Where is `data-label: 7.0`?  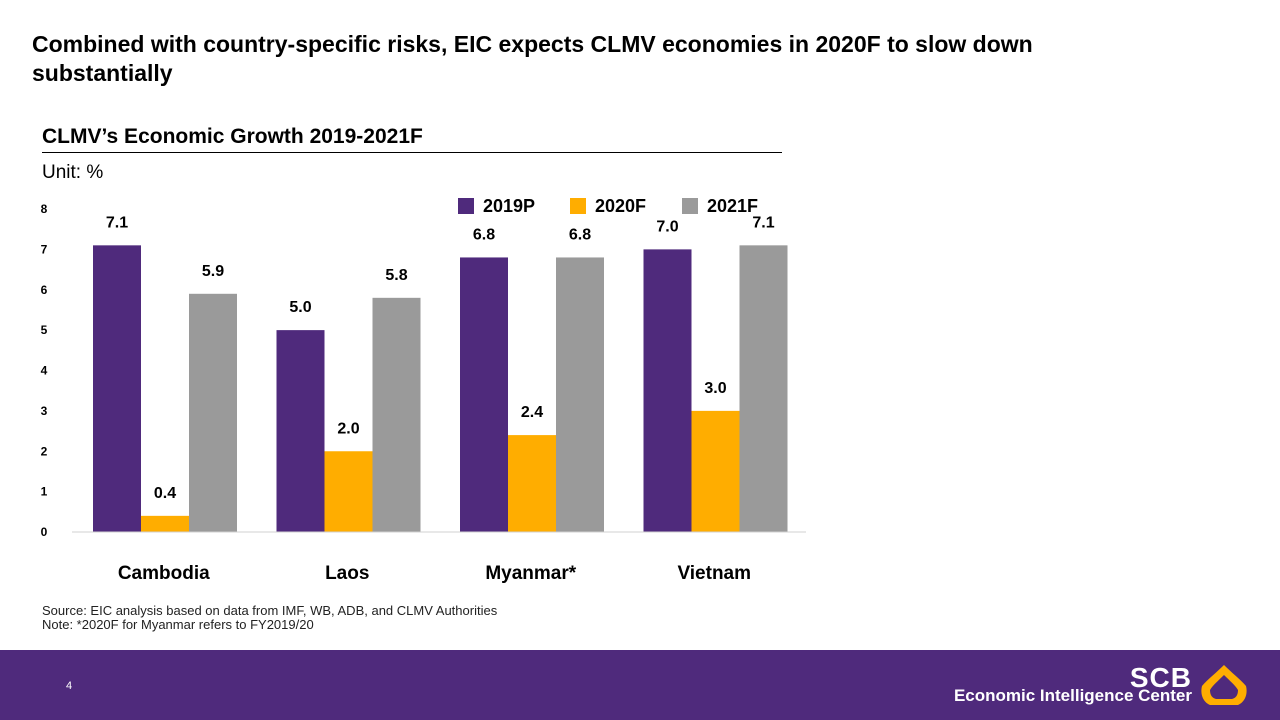
data-label: 7.0 is located at coordinates (667, 226).